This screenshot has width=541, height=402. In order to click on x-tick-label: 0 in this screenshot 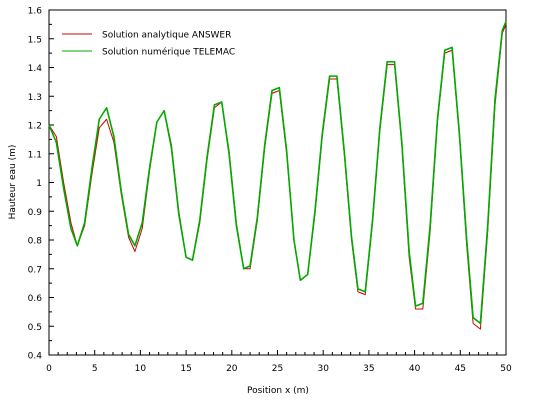, I will do `click(49, 369)`.